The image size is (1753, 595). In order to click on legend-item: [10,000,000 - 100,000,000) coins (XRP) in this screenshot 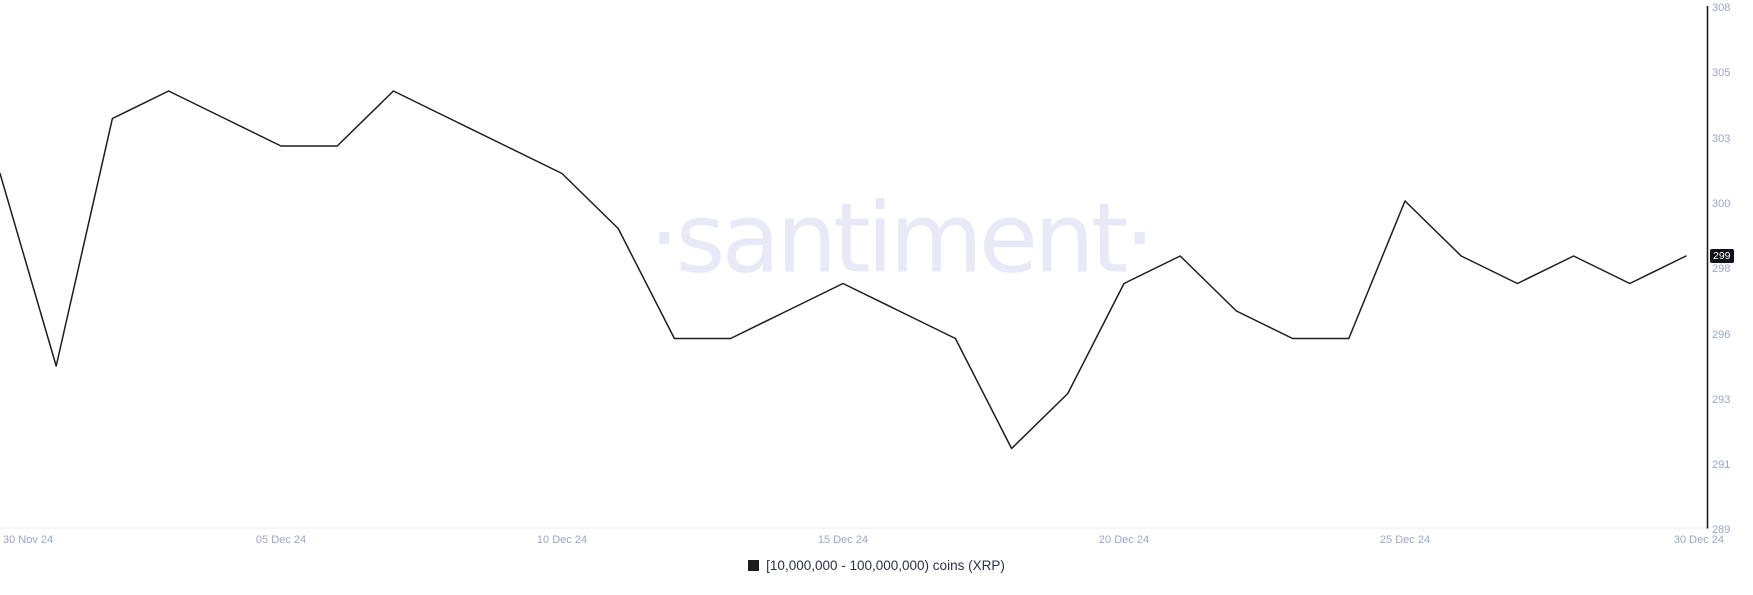, I will do `click(876, 565)`.